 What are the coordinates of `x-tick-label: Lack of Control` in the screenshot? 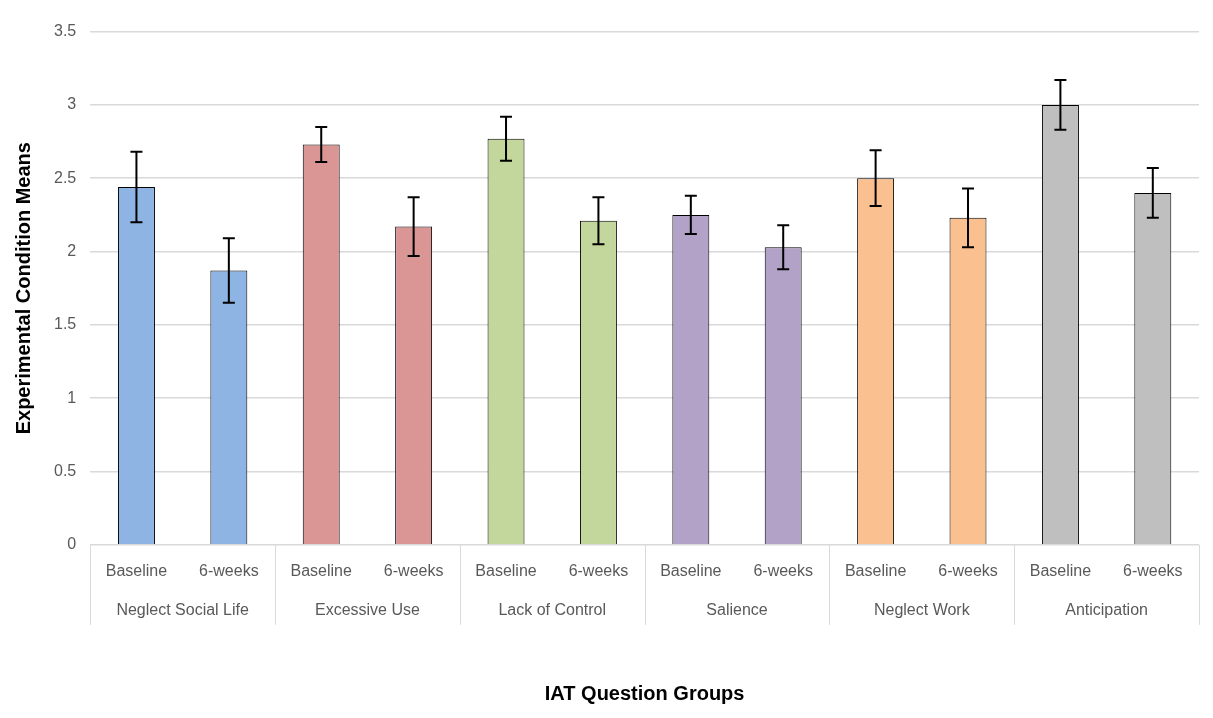 It's located at (552, 609).